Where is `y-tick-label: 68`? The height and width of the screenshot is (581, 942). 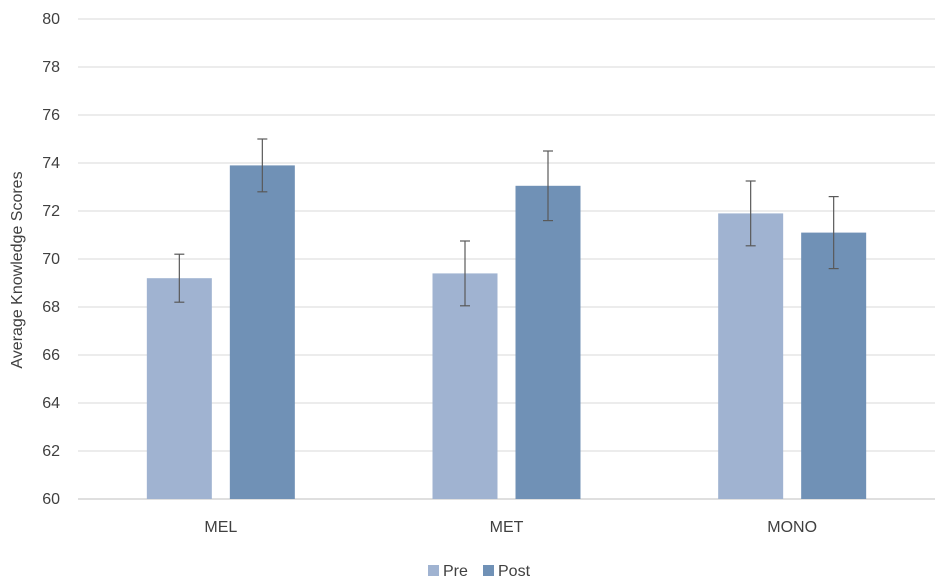 y-tick-label: 68 is located at coordinates (51, 307).